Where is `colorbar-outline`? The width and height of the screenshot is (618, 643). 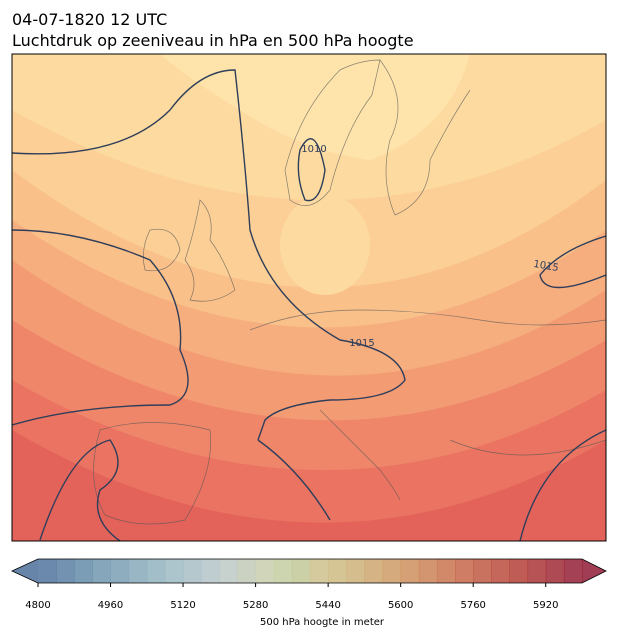 colorbar-outline is located at coordinates (309, 571).